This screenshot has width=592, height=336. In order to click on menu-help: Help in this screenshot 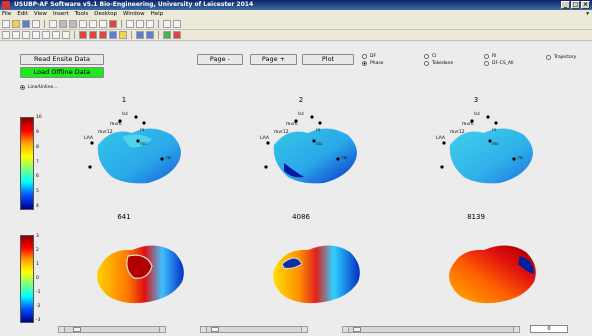, I will do `click(157, 14)`.